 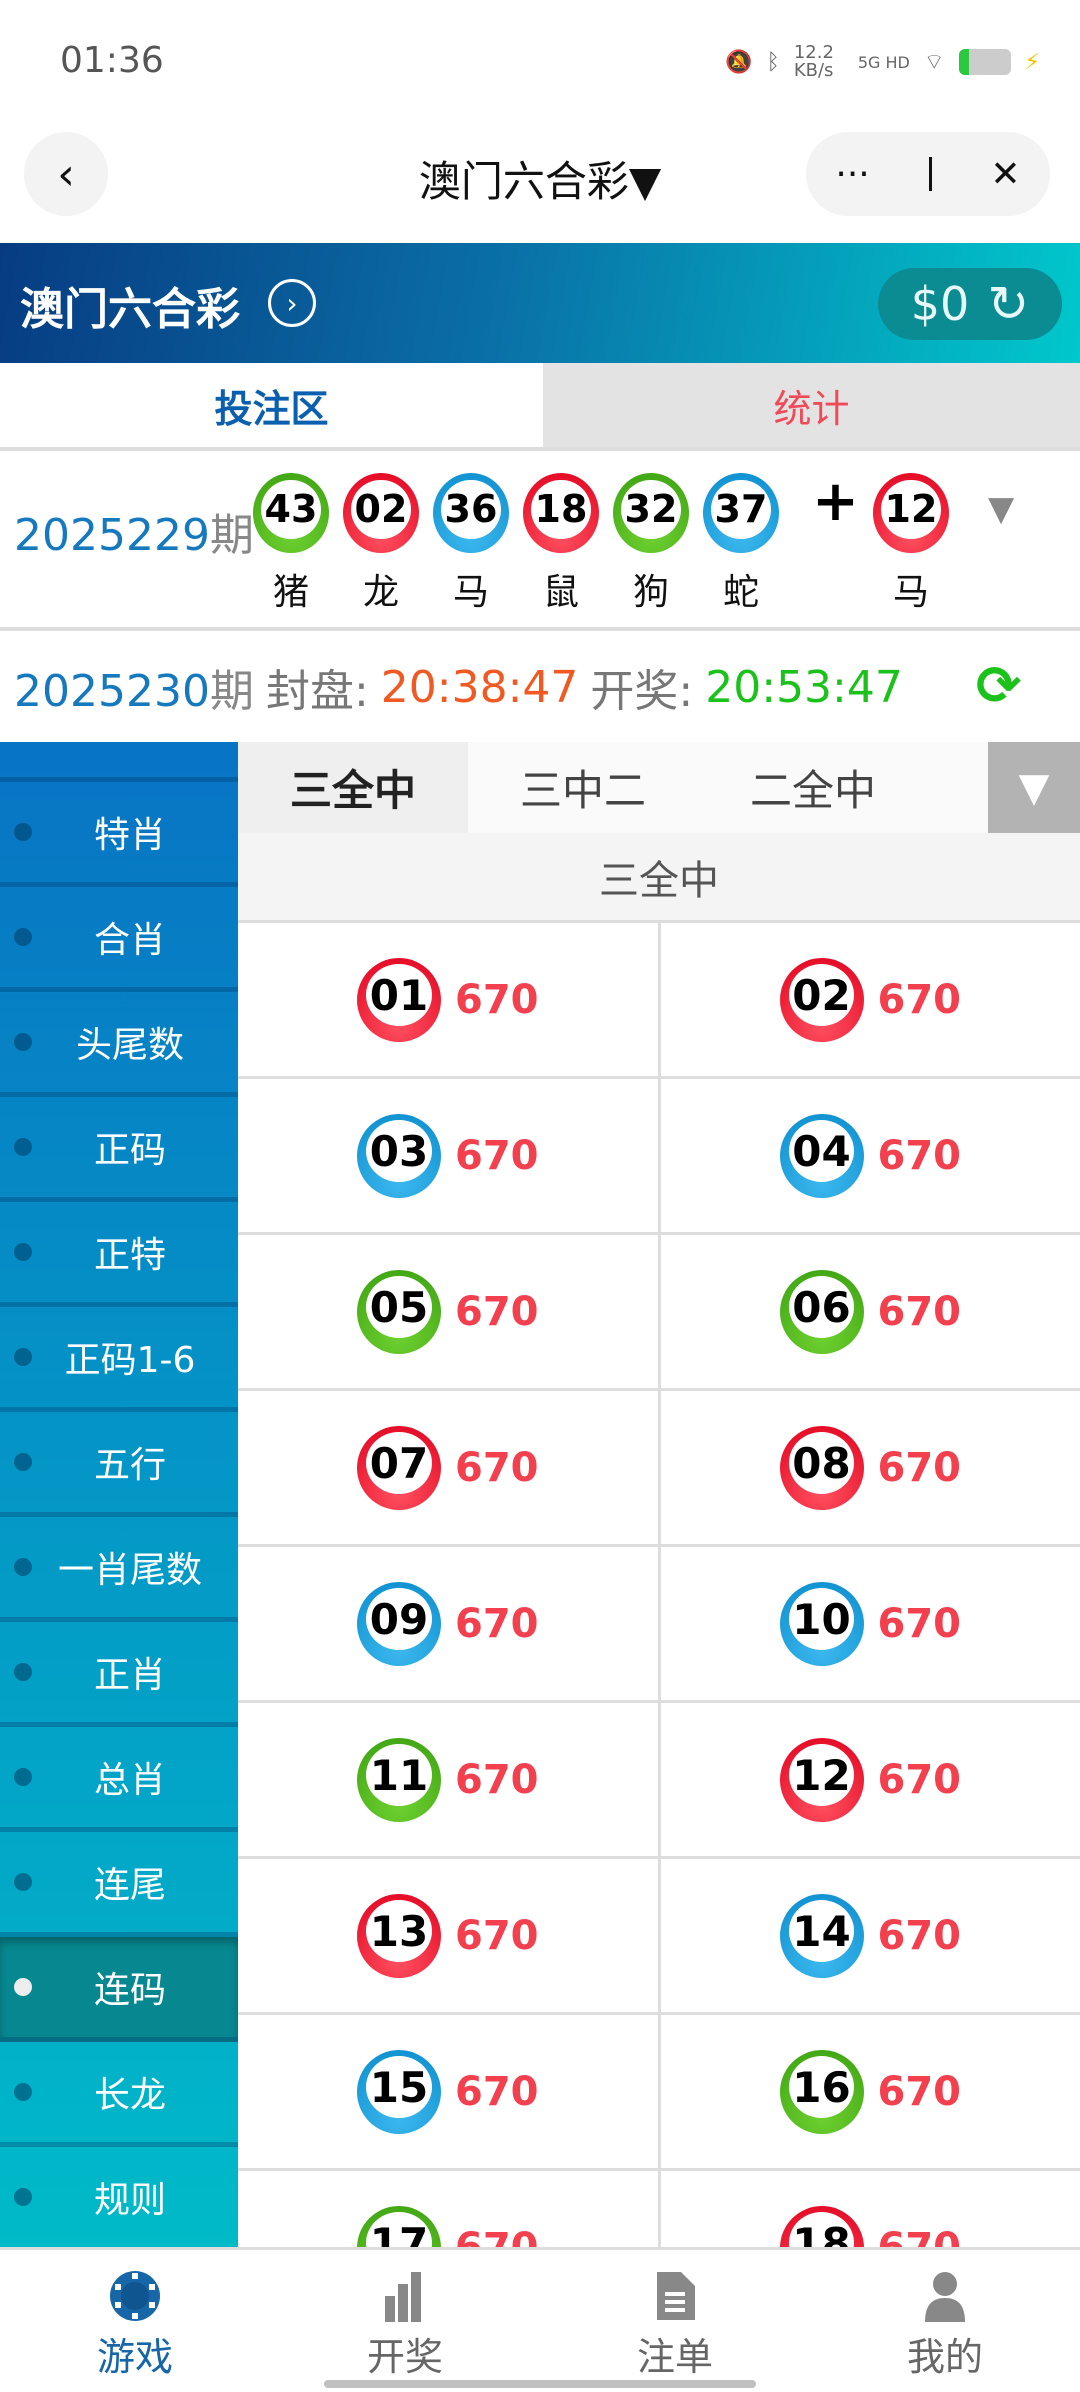 I want to click on number-option: 10 670, so click(x=870, y=1623).